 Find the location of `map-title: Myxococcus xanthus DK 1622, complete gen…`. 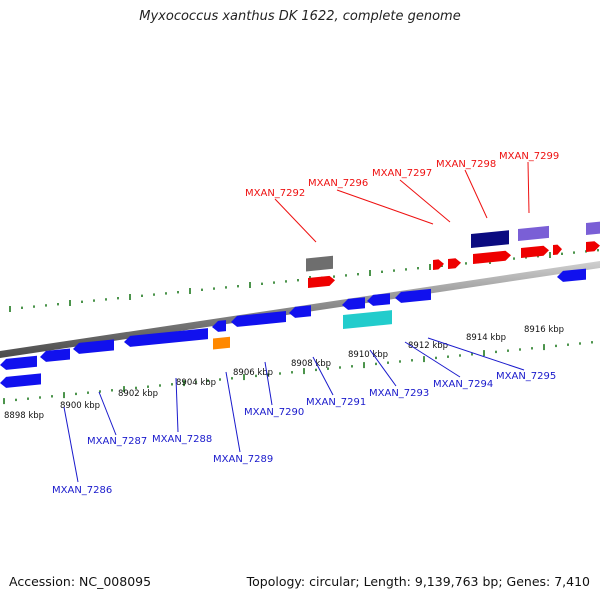

map-title: Myxococcus xanthus DK 1622, complete gen… is located at coordinates (300, 16).